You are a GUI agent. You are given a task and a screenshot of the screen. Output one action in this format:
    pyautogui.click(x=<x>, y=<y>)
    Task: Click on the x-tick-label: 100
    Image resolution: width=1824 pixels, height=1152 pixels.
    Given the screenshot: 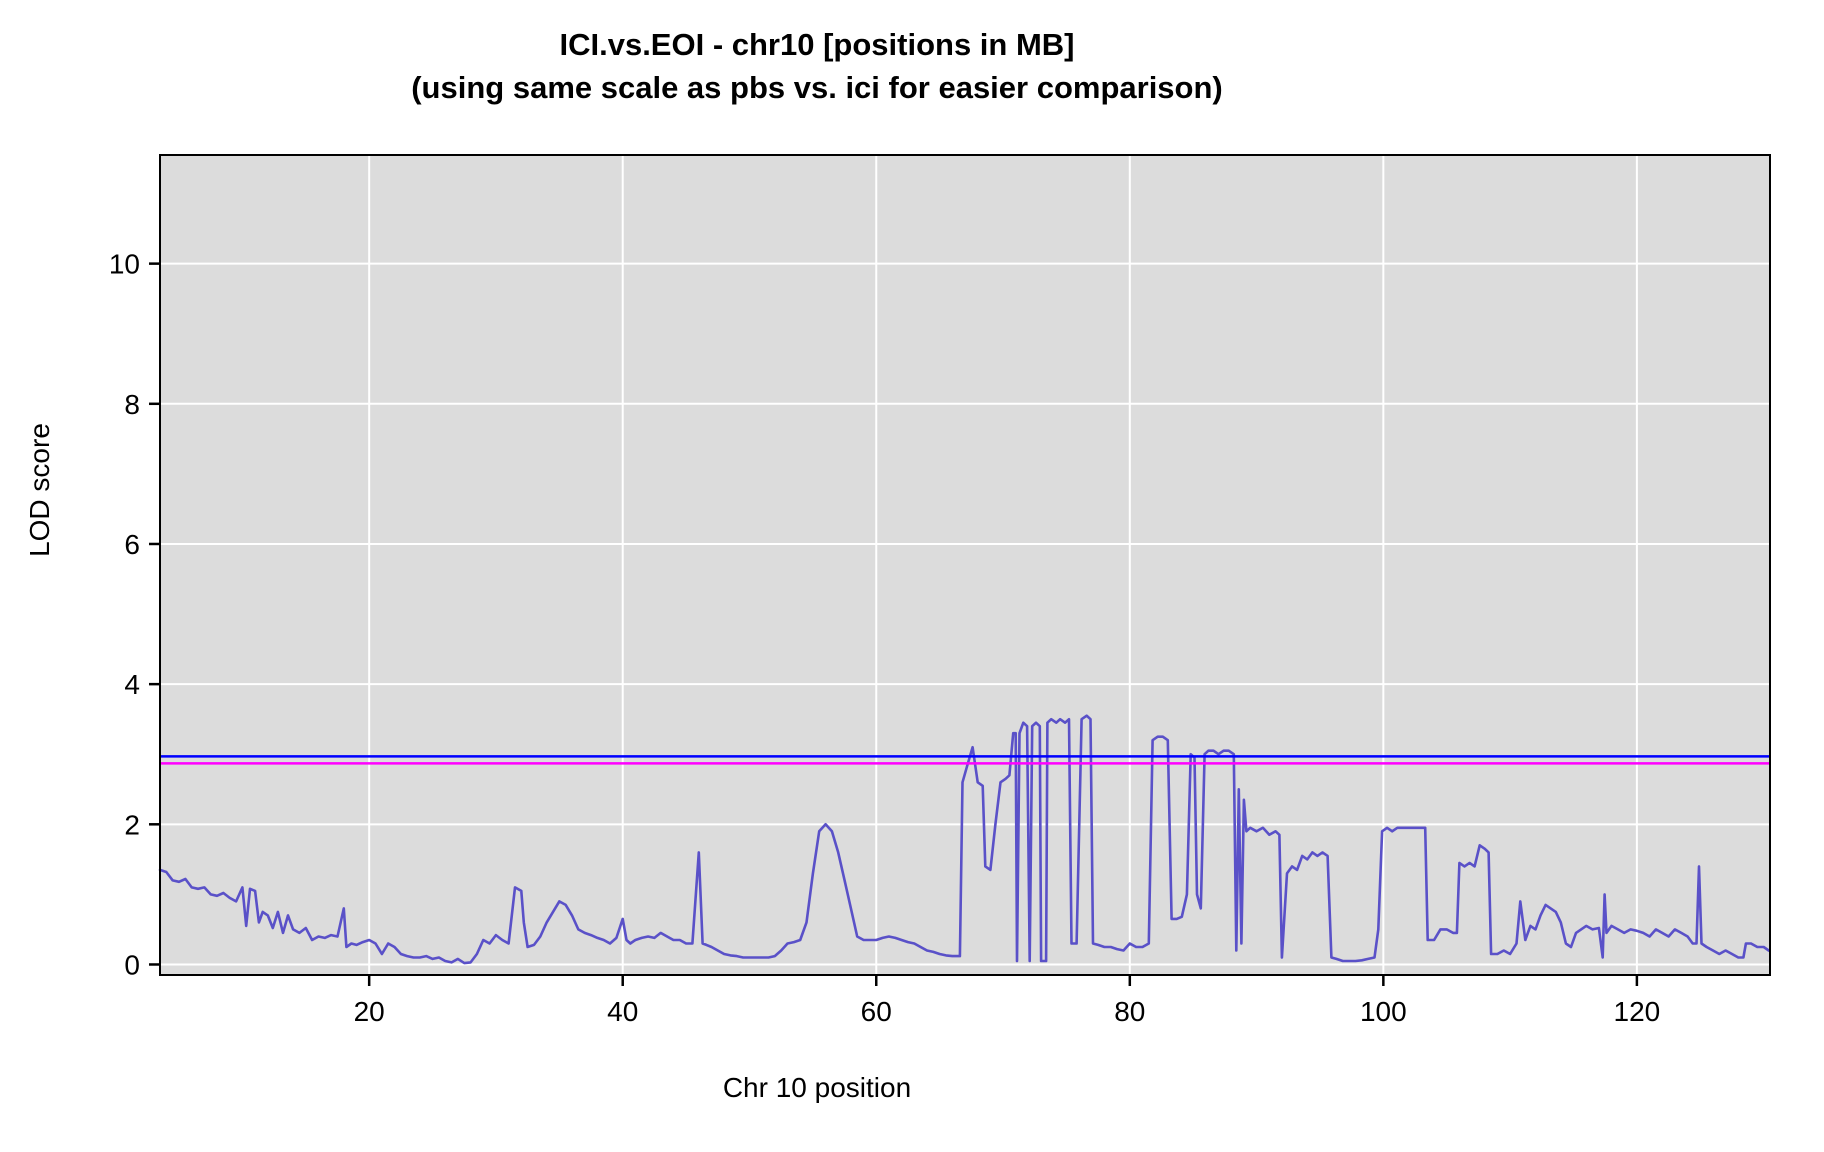 What is the action you would take?
    pyautogui.click(x=1383, y=1011)
    